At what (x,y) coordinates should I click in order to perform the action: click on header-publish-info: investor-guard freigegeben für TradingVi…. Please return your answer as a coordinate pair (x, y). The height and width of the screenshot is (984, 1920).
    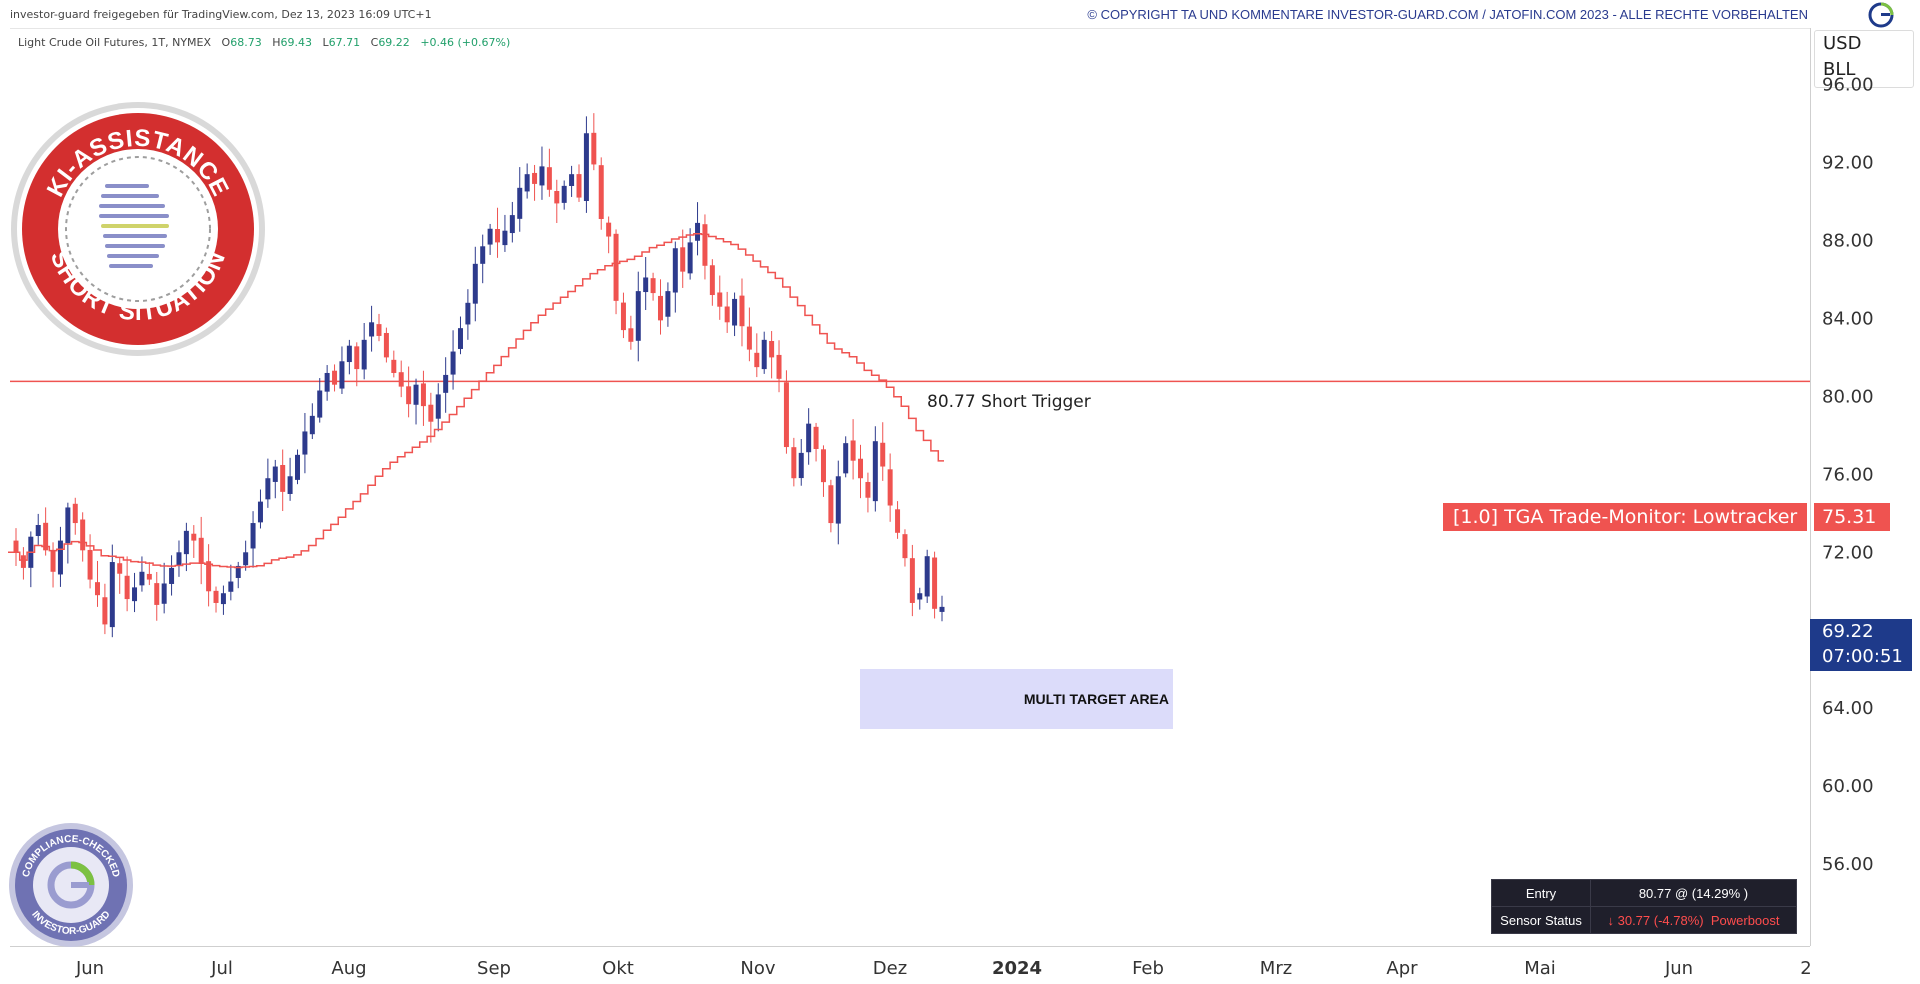
    Looking at the image, I should click on (221, 14).